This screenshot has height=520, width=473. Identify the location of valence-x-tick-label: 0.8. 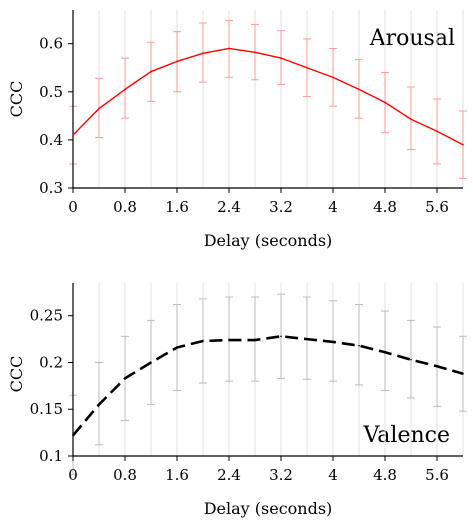
(125, 475).